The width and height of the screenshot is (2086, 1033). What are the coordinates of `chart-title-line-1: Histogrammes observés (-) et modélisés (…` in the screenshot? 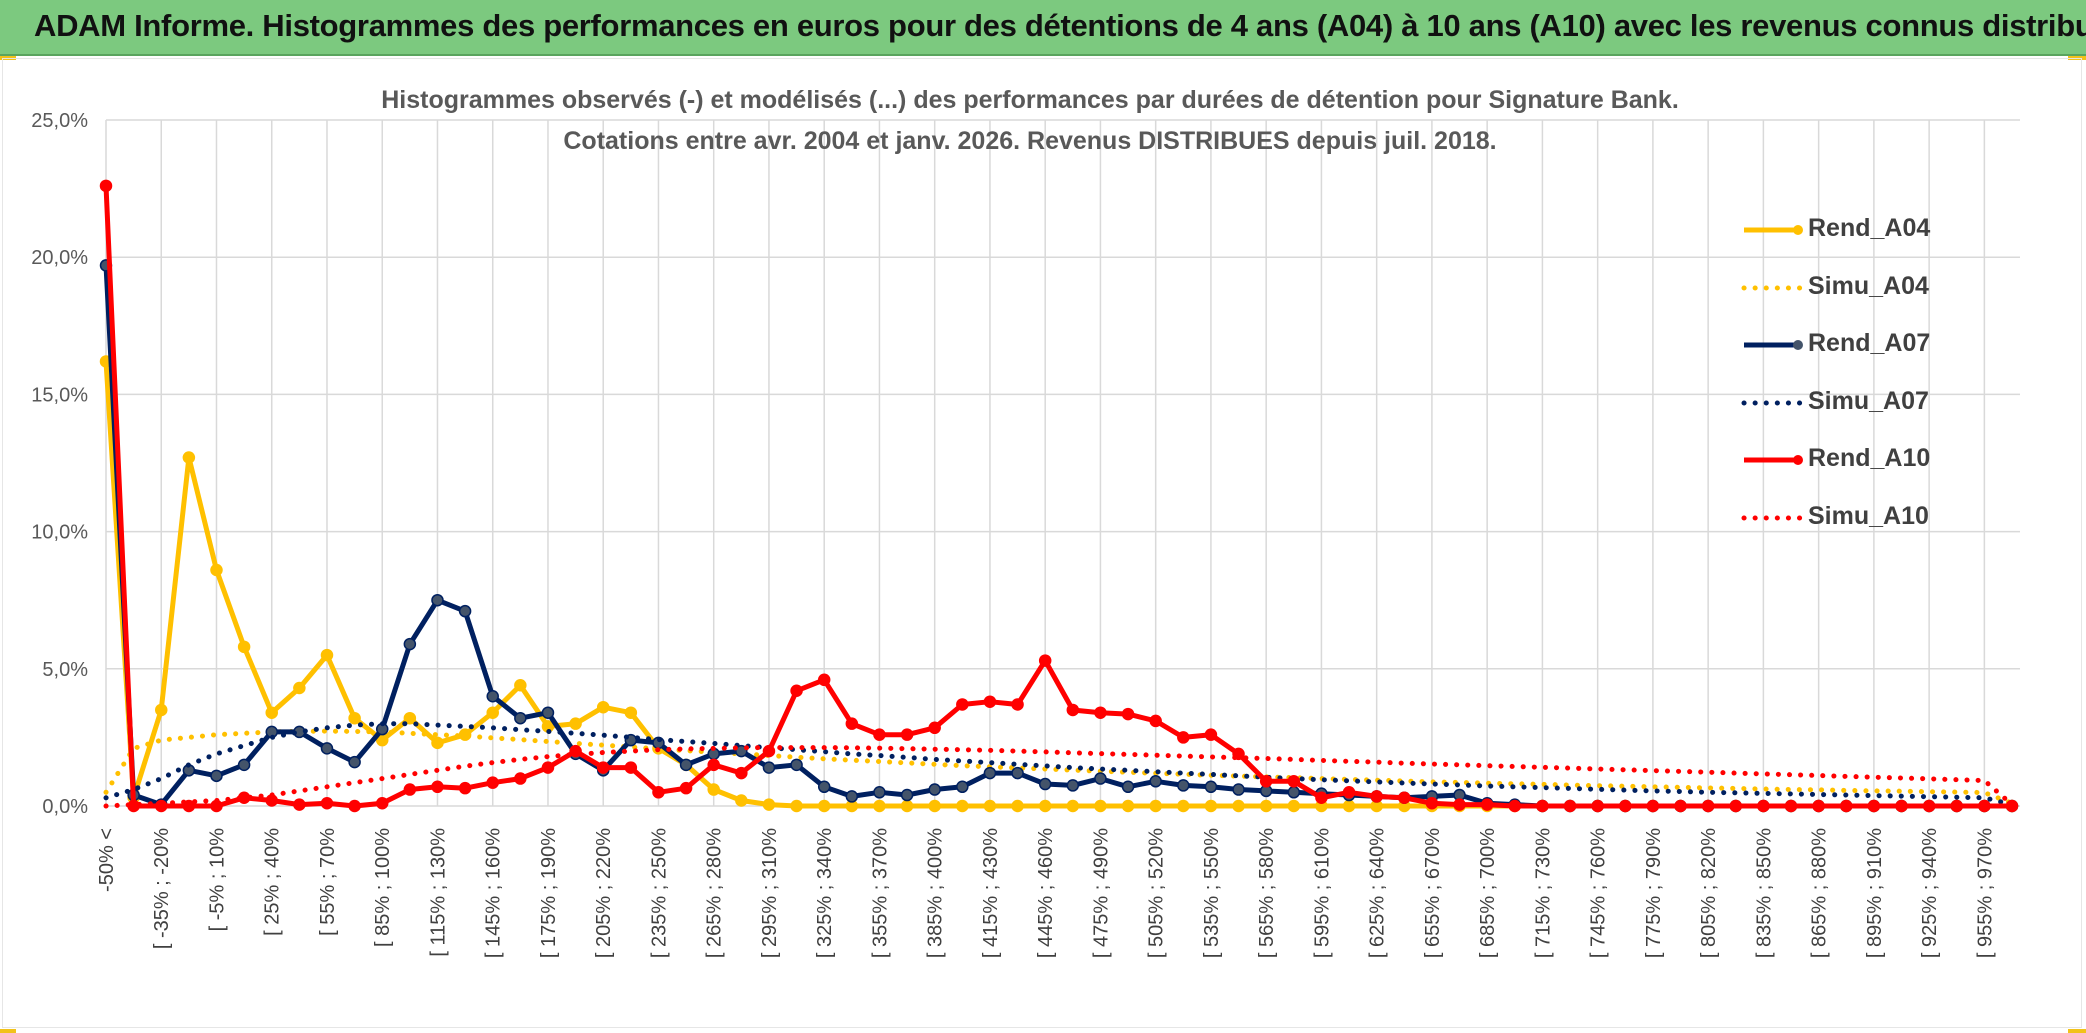 It's located at (1030, 100).